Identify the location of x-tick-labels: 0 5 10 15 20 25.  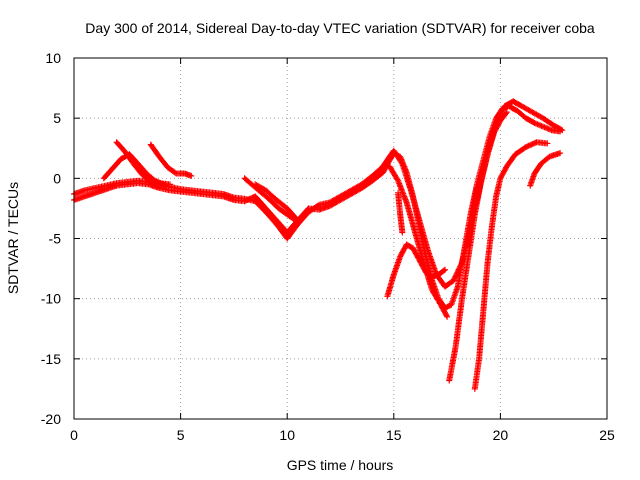
(342, 435).